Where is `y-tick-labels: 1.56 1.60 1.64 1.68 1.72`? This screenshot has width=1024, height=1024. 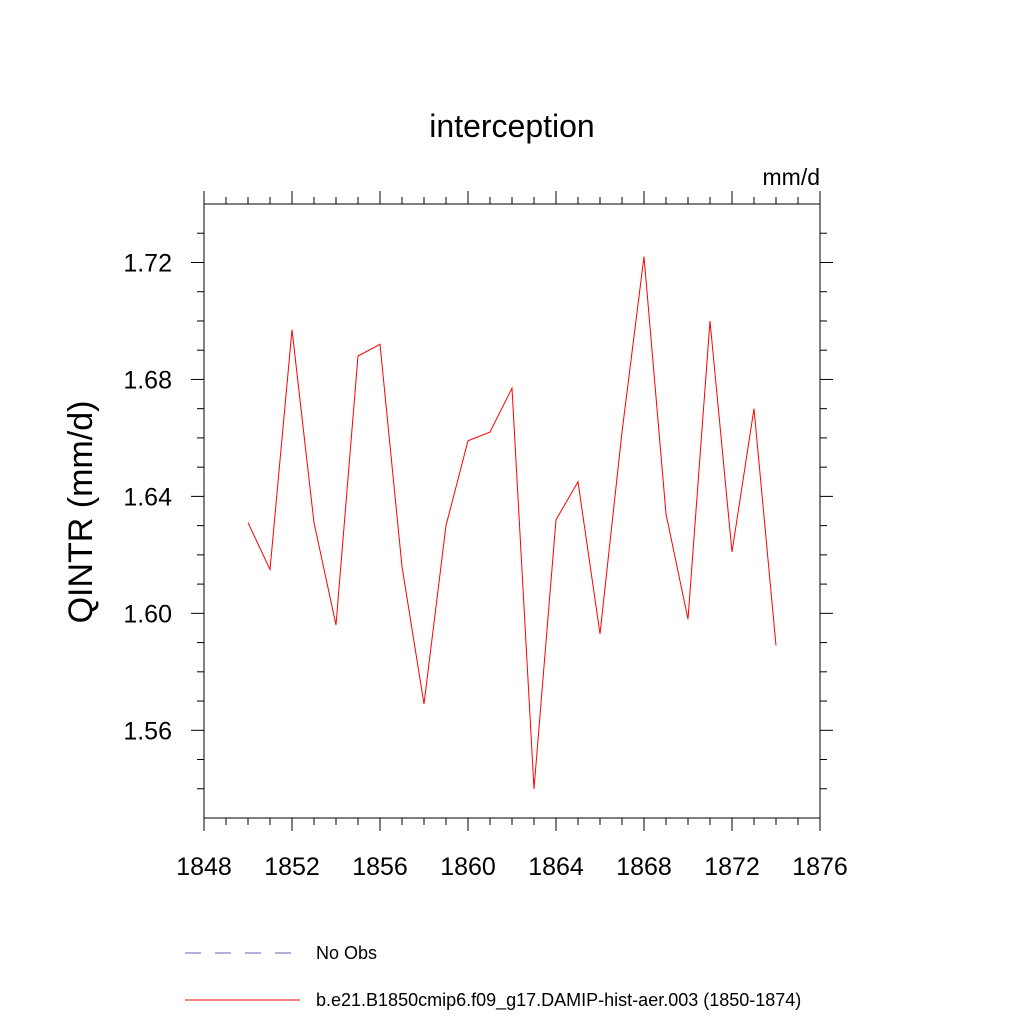 y-tick-labels: 1.56 1.60 1.64 1.68 1.72 is located at coordinates (147, 497).